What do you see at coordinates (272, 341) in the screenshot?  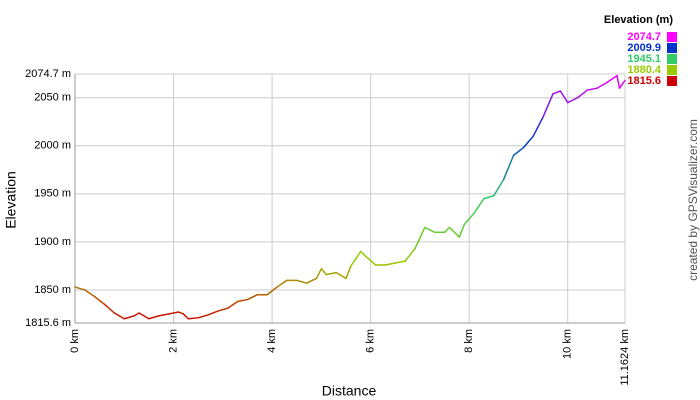 I see `x-tick-label: 4 km` at bounding box center [272, 341].